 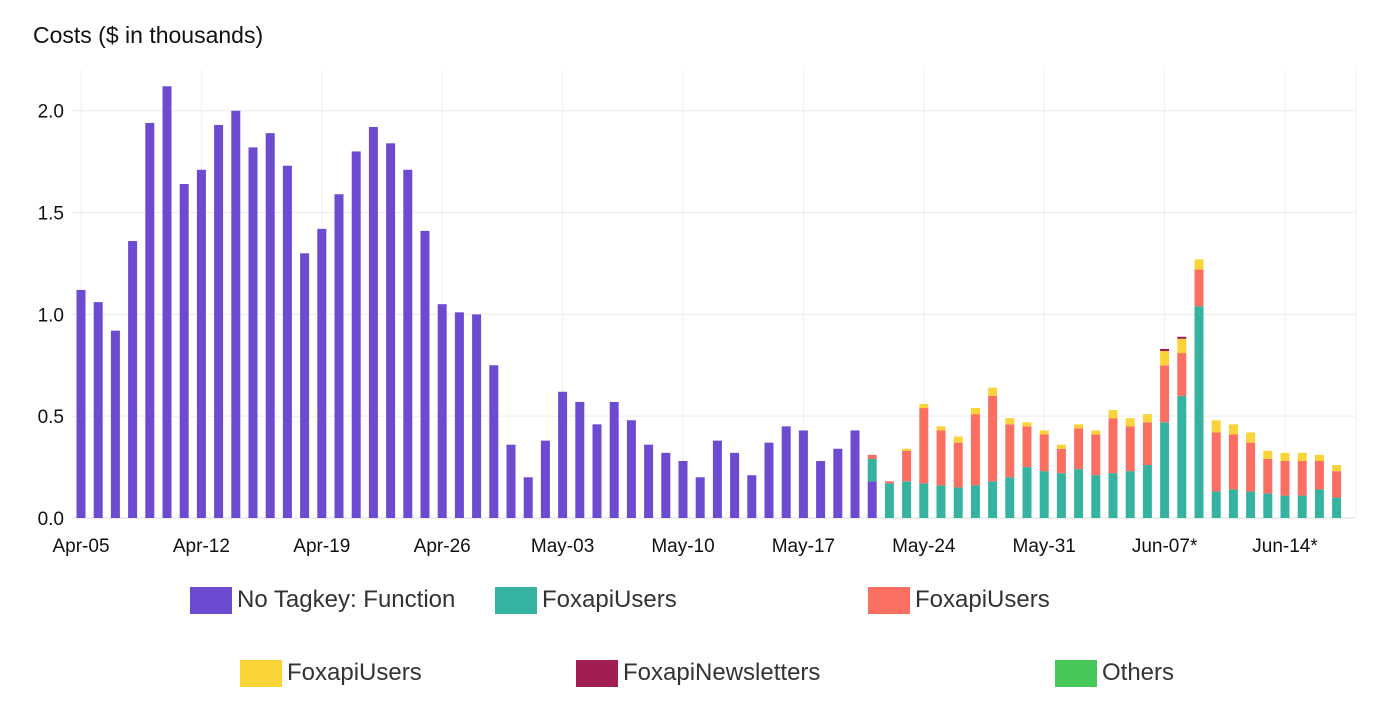 What do you see at coordinates (322, 600) in the screenshot?
I see `legend-item: No Tagkey: Function` at bounding box center [322, 600].